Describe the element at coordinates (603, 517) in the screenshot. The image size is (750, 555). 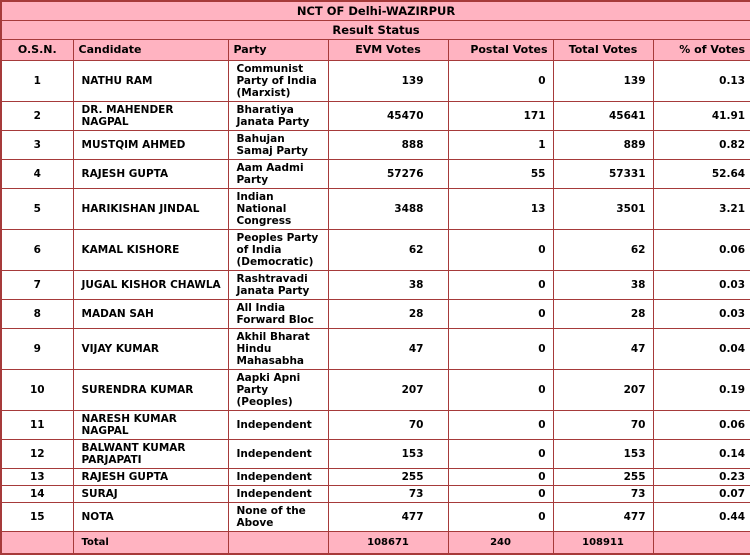
I see `total-votes-cell: 477` at that location.